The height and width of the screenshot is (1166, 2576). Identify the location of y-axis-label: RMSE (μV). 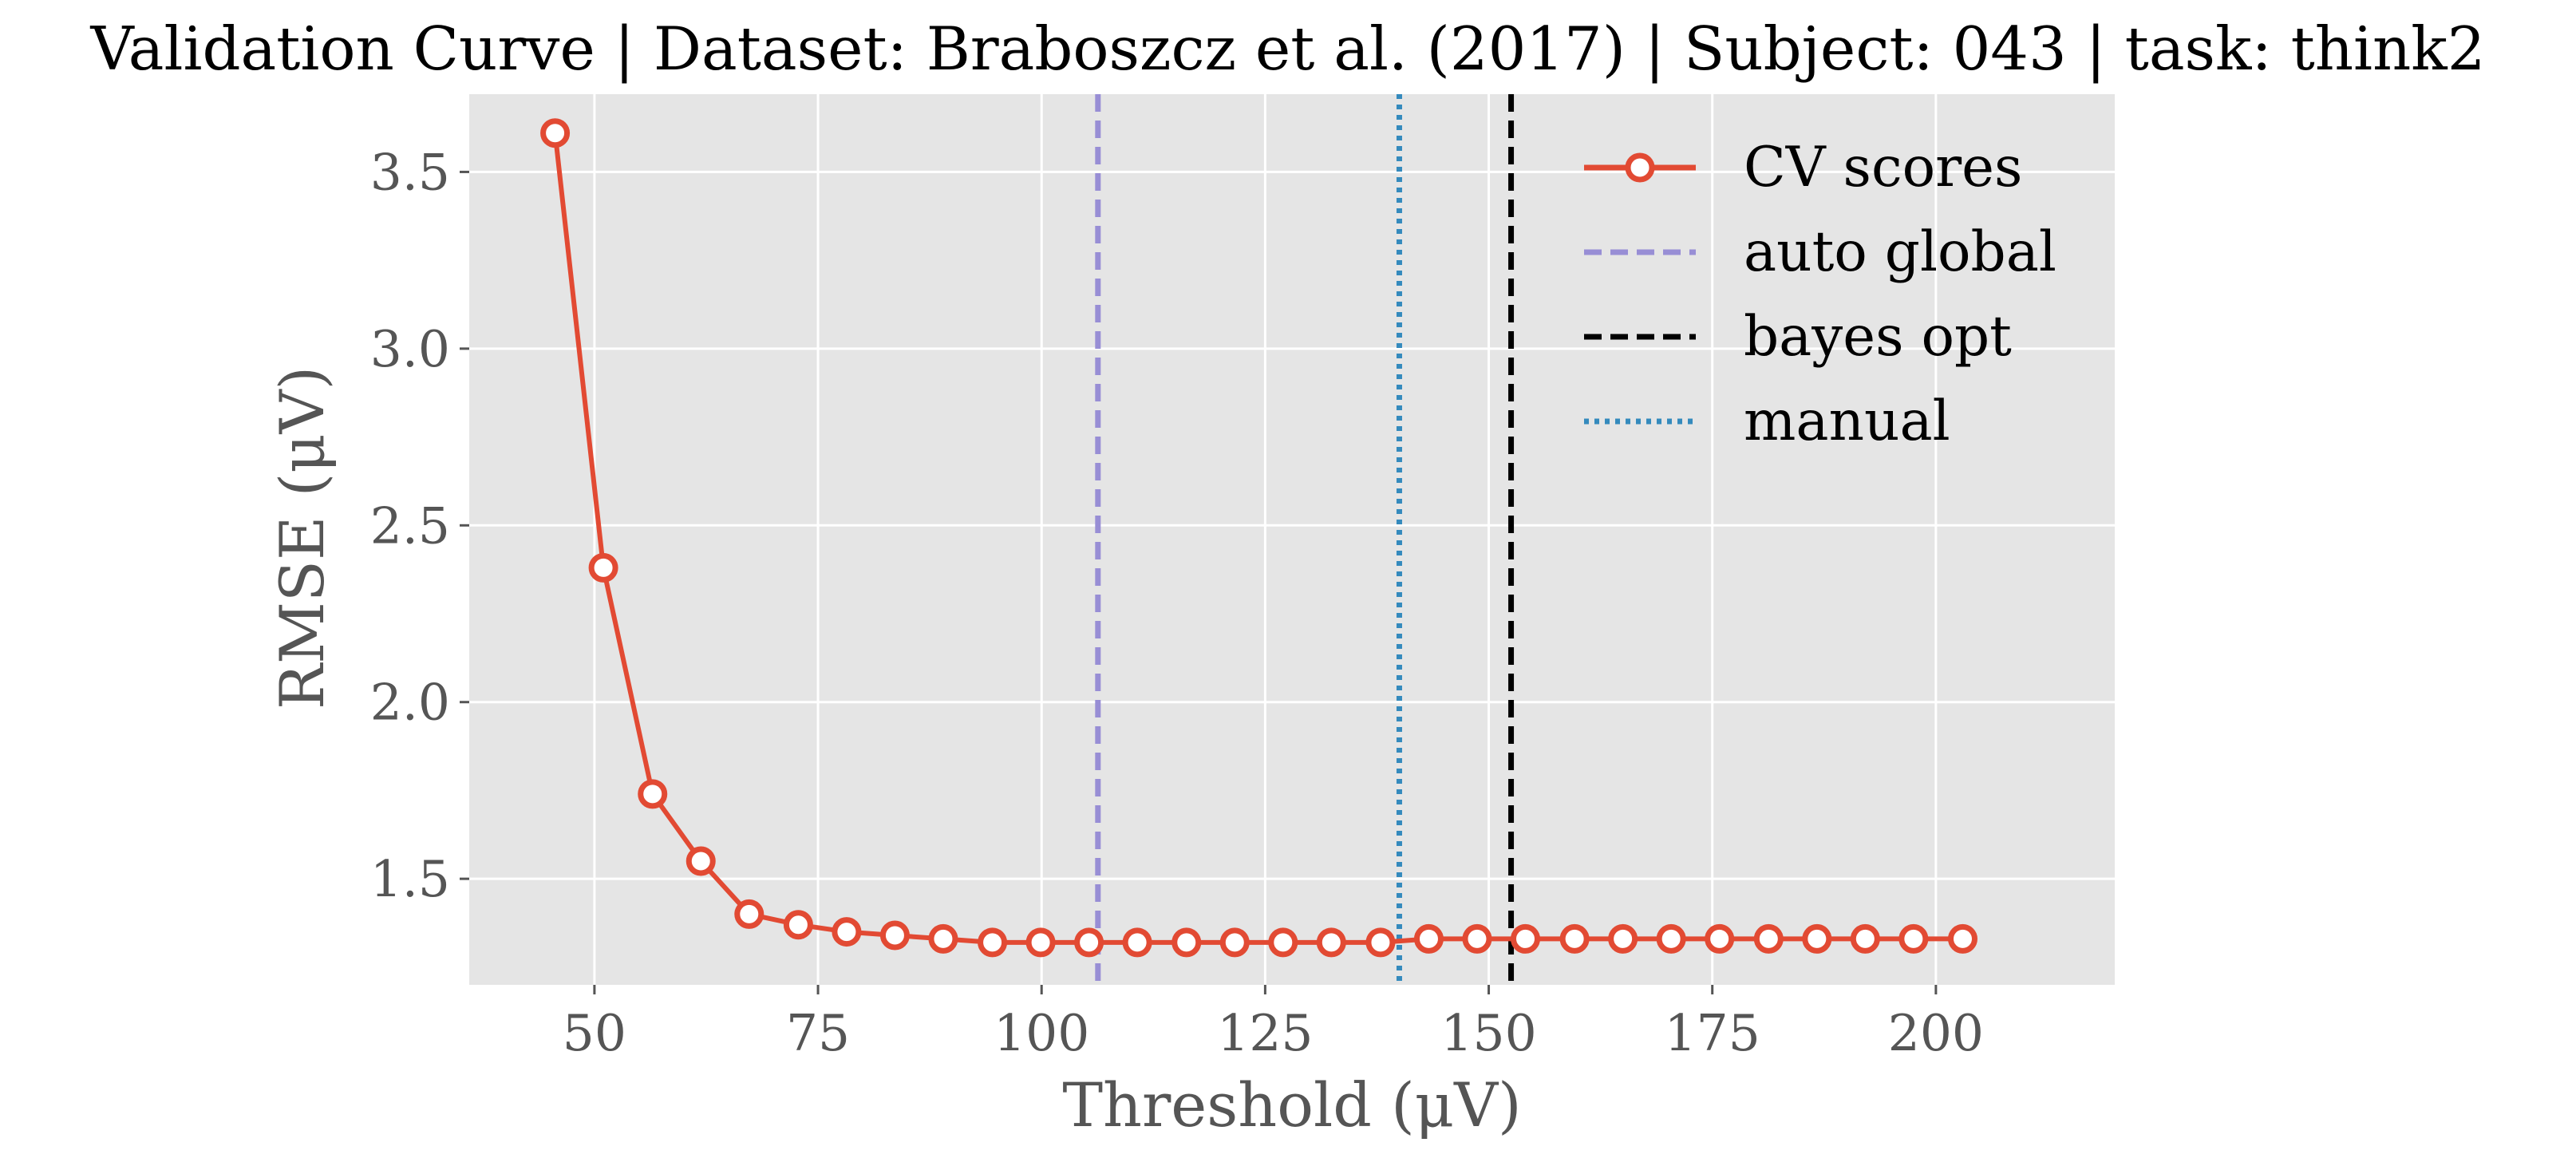
(302, 537).